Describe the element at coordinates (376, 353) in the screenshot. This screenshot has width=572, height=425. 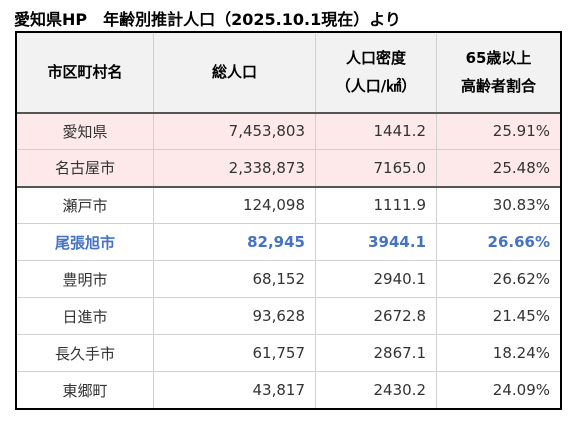
I see `population-density: 2867.1` at that location.